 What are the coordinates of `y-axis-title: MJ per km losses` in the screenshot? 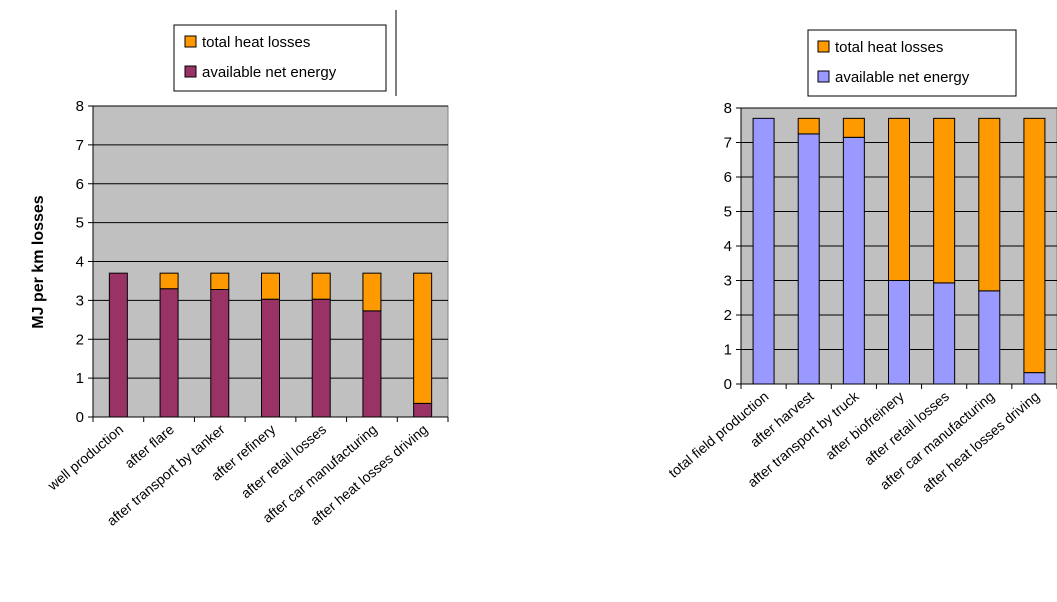 It's located at (38, 262).